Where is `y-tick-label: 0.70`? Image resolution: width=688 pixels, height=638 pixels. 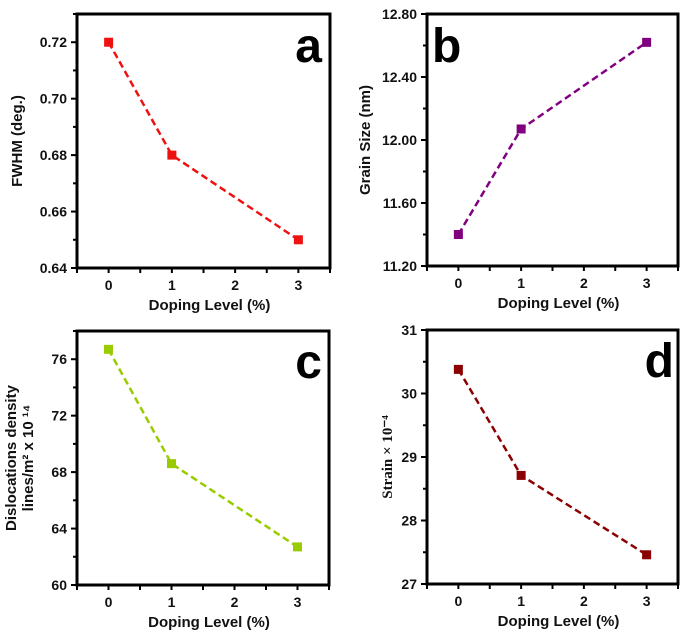 y-tick-label: 0.70 is located at coordinates (53, 99).